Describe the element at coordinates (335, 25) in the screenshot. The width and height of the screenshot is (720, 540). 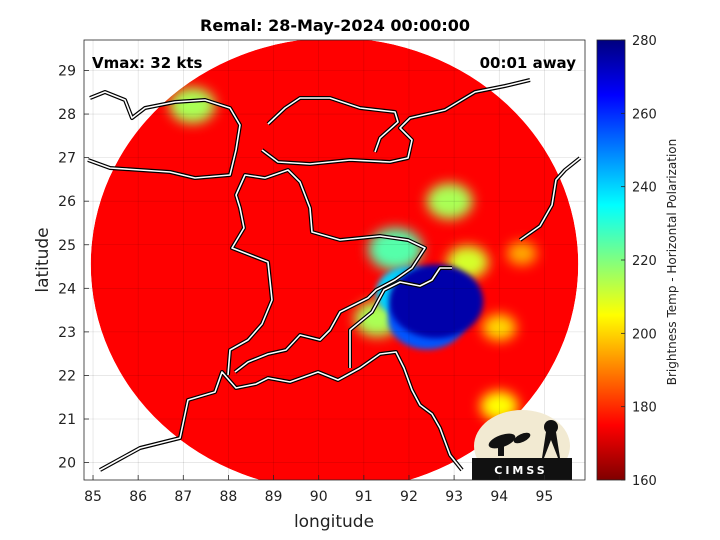
I see `chart-title: Remal: 28-May-2024 00:00:00` at that location.